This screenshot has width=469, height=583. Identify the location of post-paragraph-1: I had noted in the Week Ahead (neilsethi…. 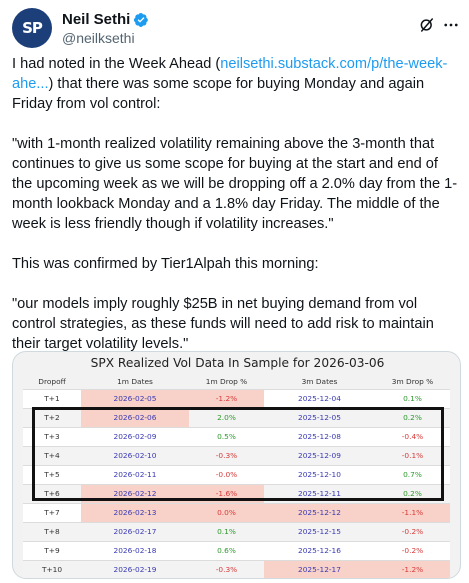
(236, 84).